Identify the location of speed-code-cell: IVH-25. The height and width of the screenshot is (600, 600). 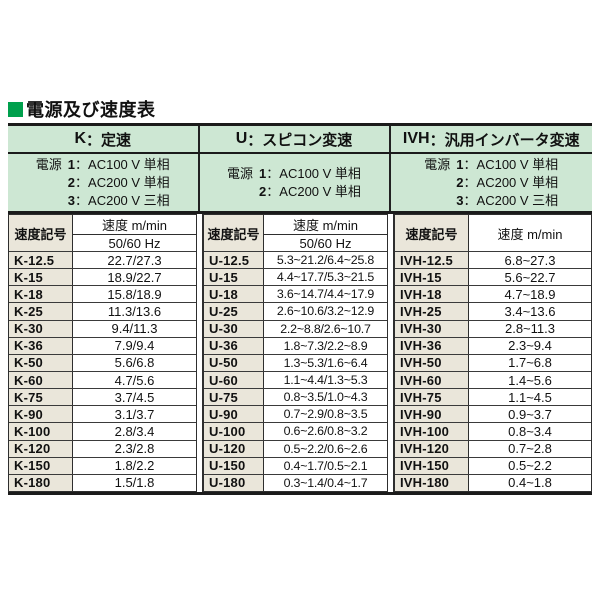
(432, 311).